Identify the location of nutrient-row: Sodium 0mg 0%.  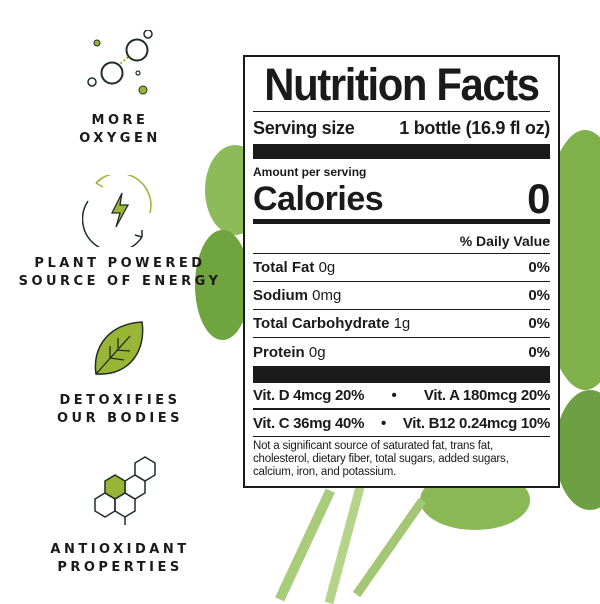
(401, 296).